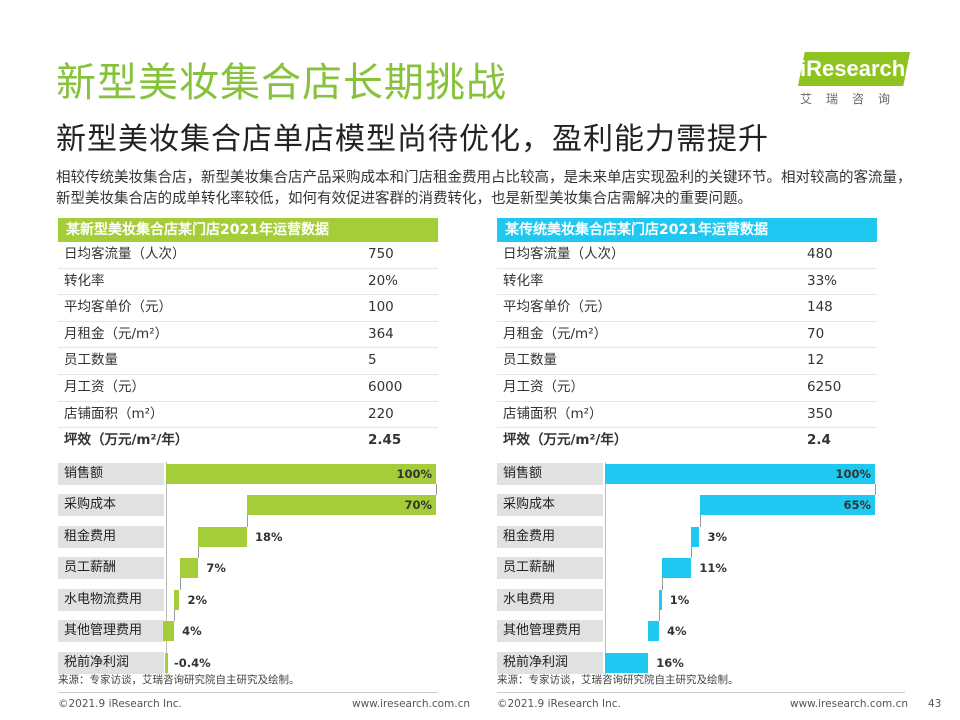  I want to click on page-title: 新型美妆集合店长期挑战, so click(281, 83).